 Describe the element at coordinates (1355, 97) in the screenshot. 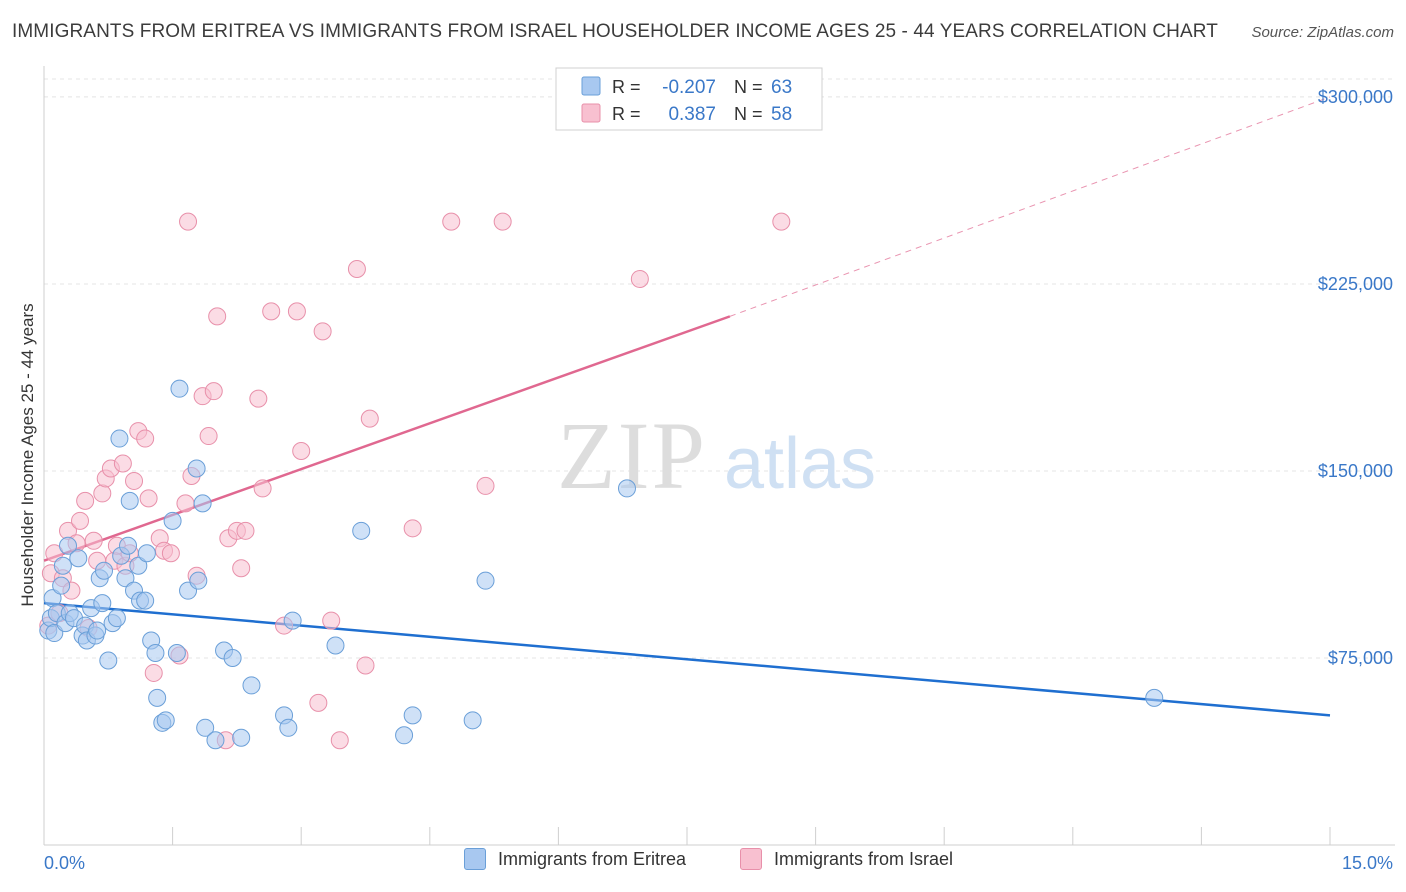

I see `y-tick-label: $300,000` at that location.